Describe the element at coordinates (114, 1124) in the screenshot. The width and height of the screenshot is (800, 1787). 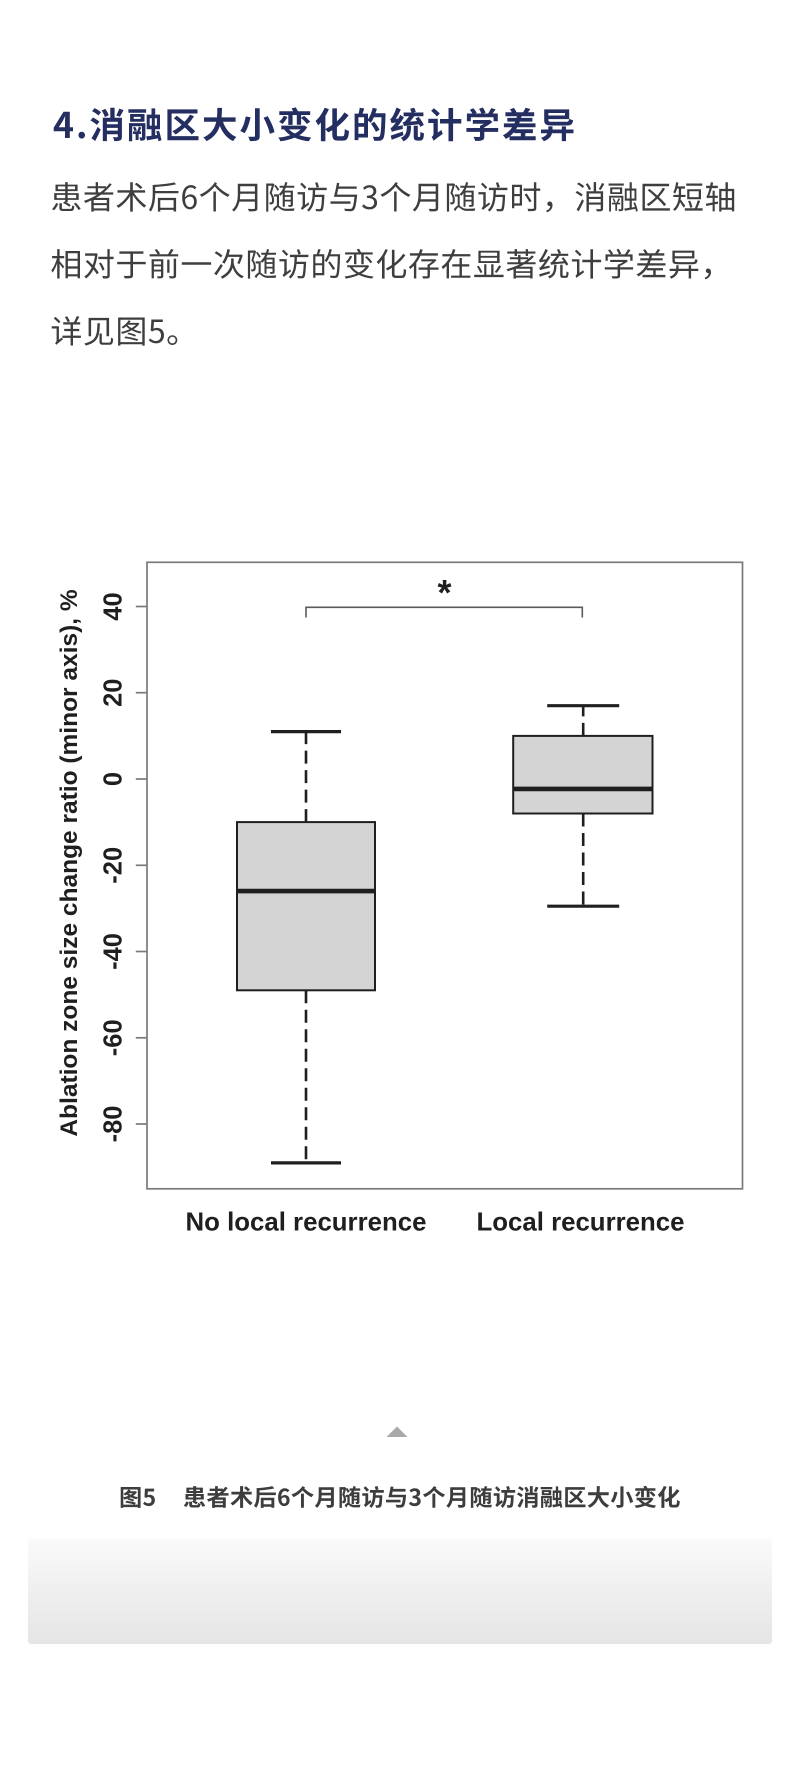
I see `svg-text: -80` at that location.